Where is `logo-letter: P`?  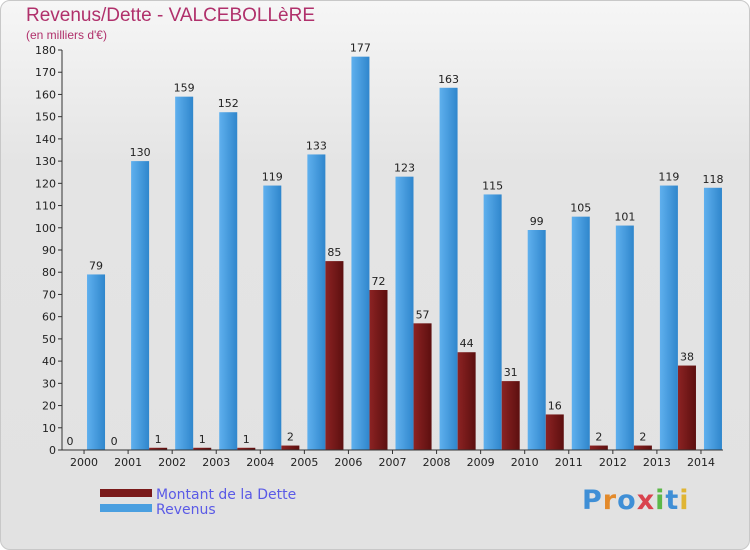
logo-letter: P is located at coordinates (592, 500).